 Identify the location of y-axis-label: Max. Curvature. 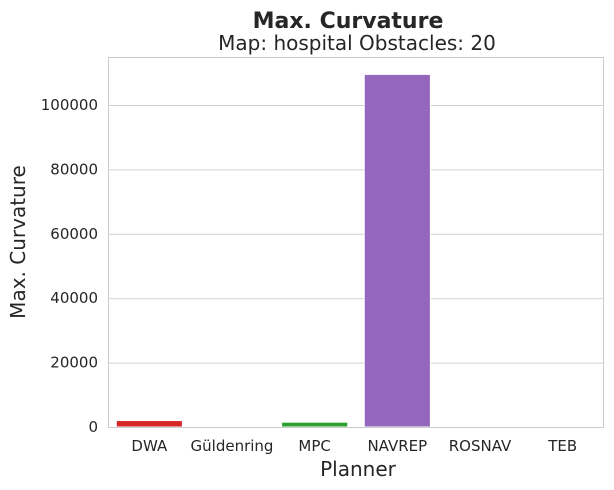
(18, 242).